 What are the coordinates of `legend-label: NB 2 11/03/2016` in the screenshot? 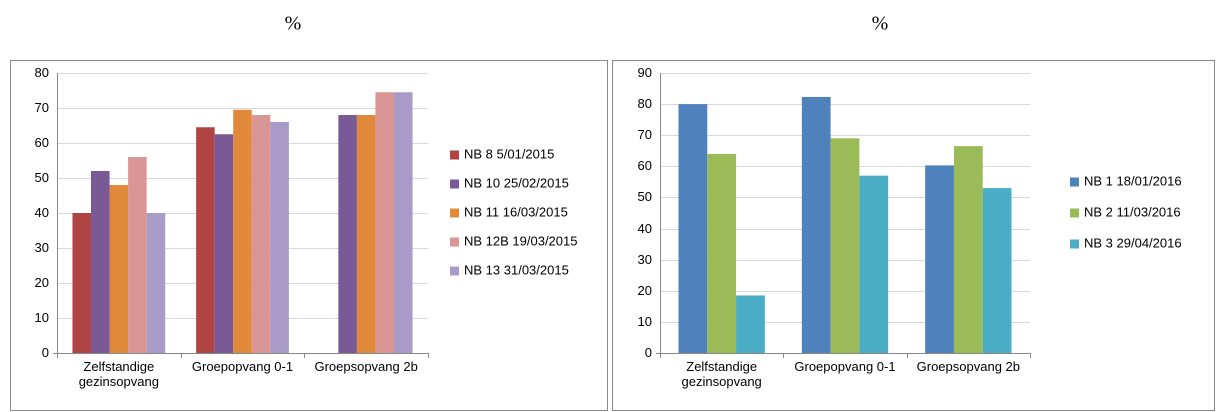 It's located at (1132, 211).